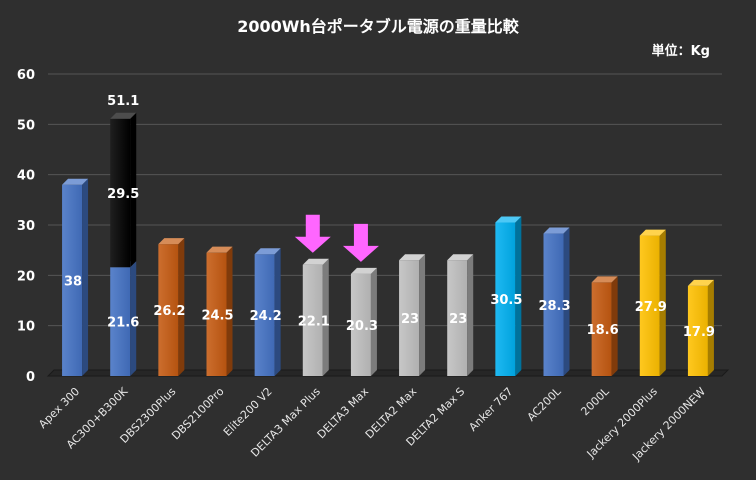  What do you see at coordinates (26, 176) in the screenshot?
I see `y-tick-label: 40` at bounding box center [26, 176].